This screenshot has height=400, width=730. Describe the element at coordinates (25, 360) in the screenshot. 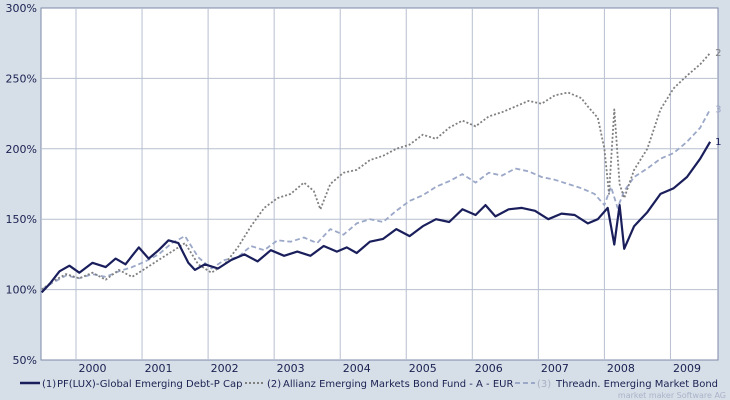

I see `y-tick-label: 50%` at that location.